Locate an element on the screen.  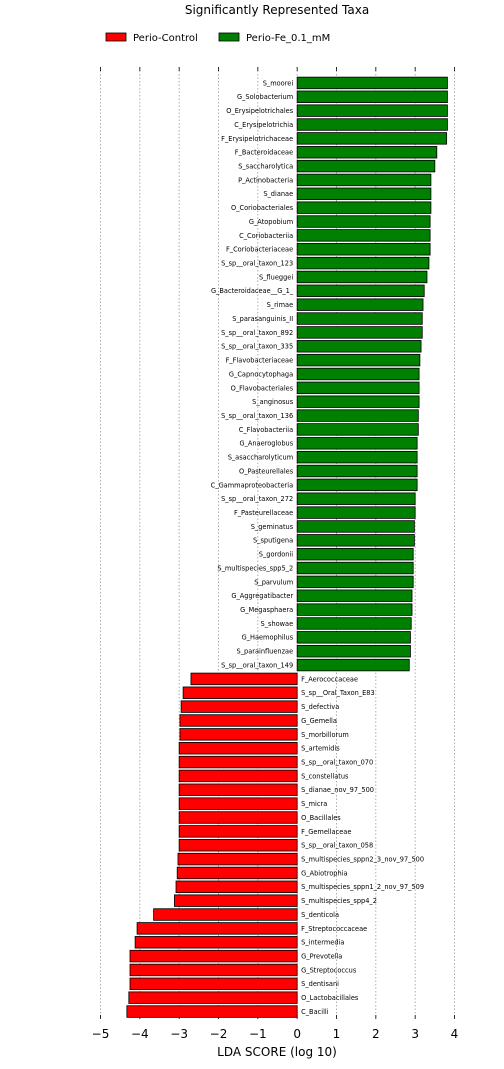
bar-label: F_Aerococcaceae is located at coordinates (329, 679).